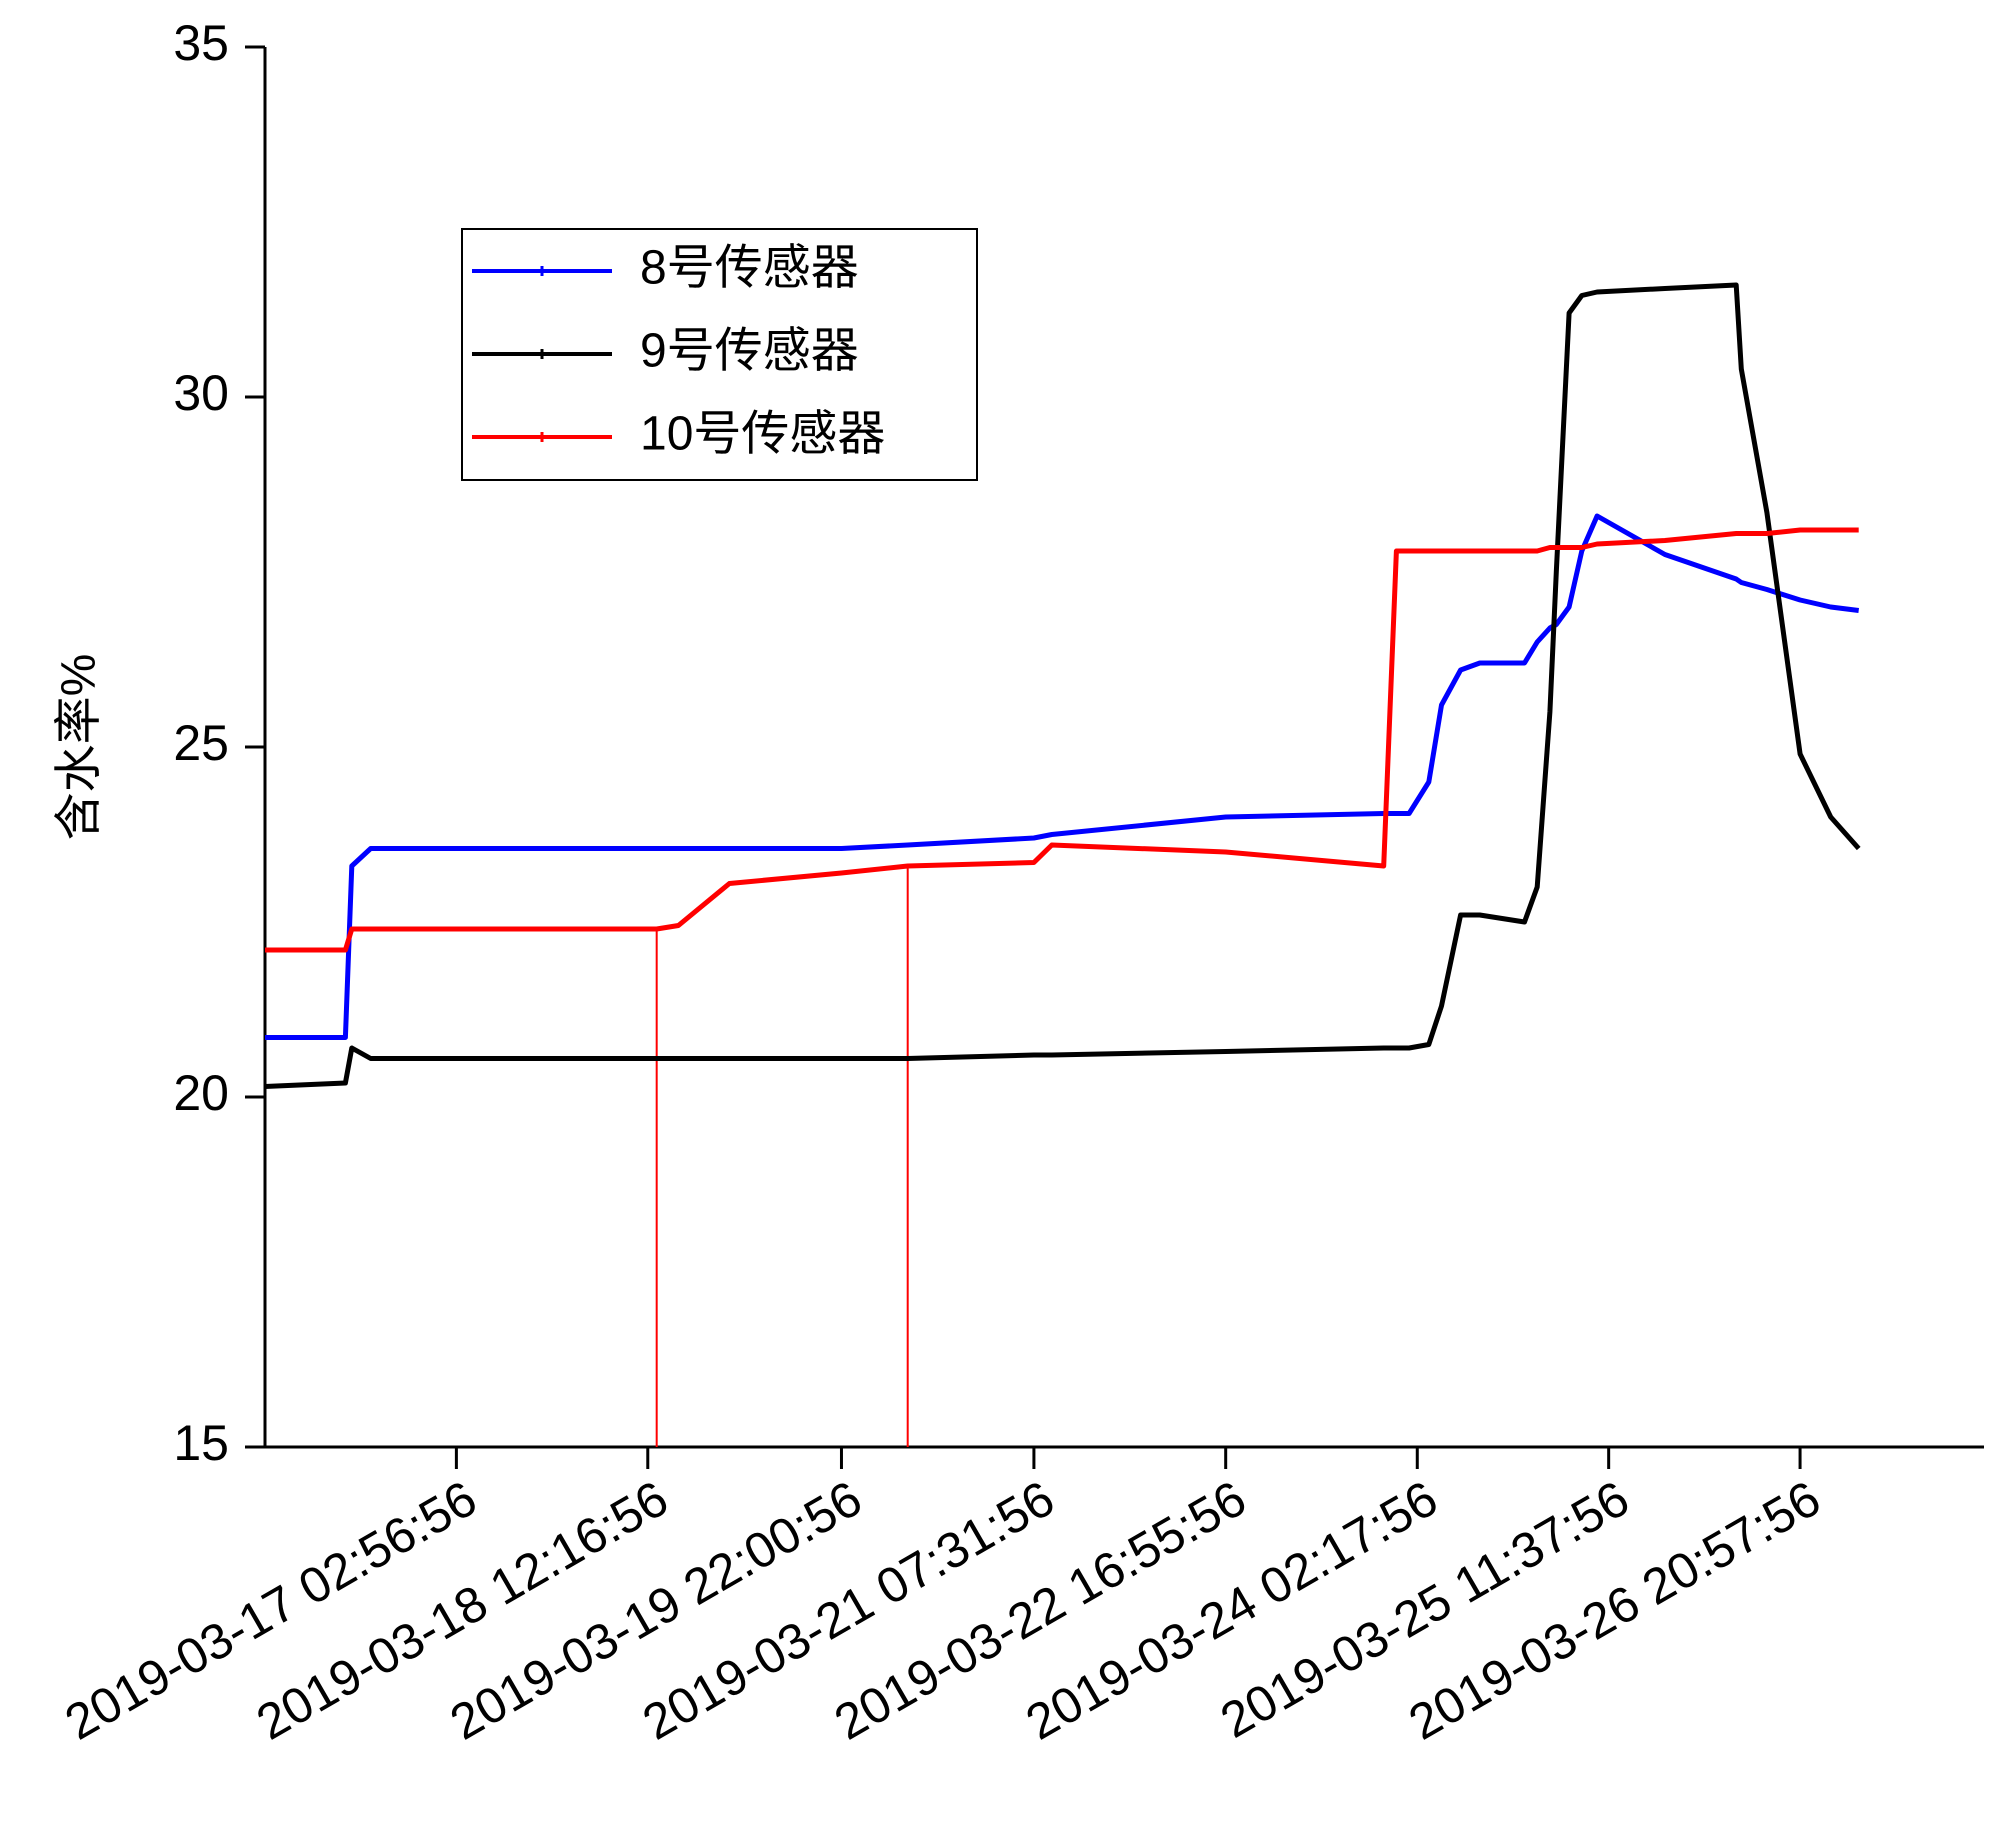 This screenshot has height=1842, width=2000. What do you see at coordinates (201, 1093) in the screenshot?
I see `y-tick-label: 20` at bounding box center [201, 1093].